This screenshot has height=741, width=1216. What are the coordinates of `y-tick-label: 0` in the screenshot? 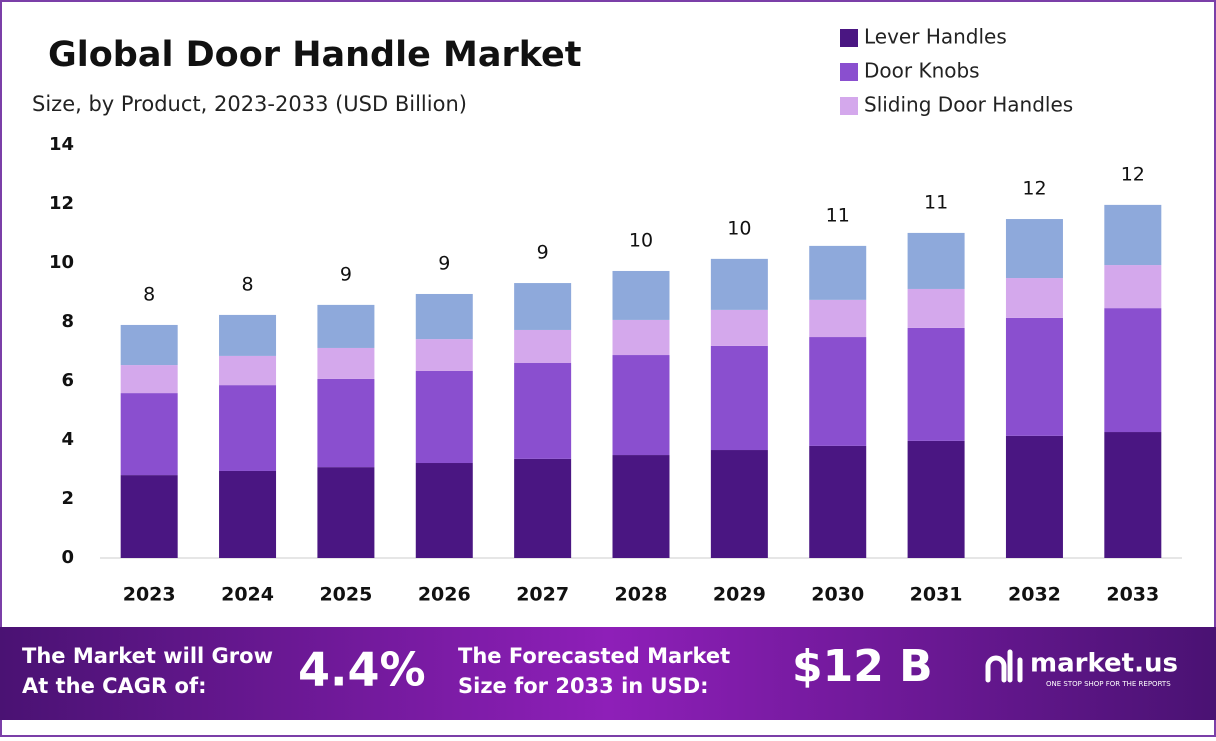 It's located at (67, 557).